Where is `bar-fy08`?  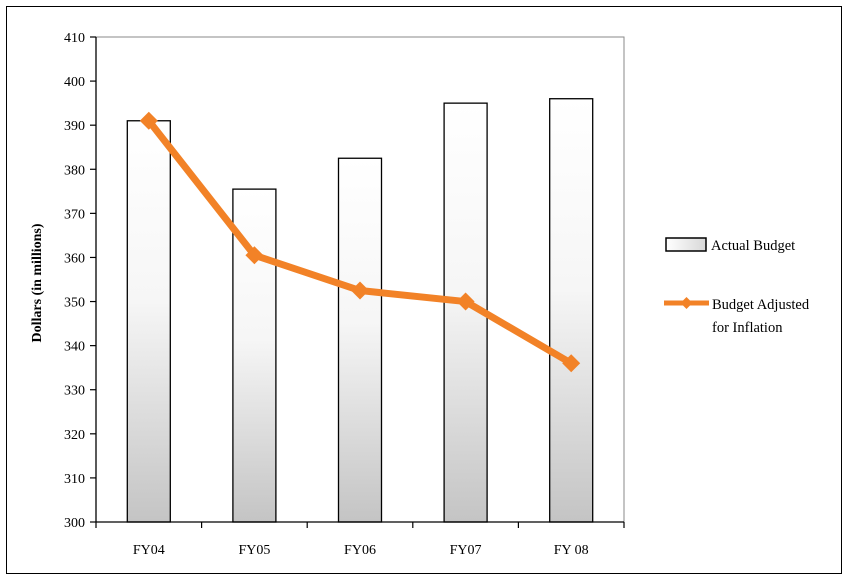
bar-fy08 is located at coordinates (571, 310).